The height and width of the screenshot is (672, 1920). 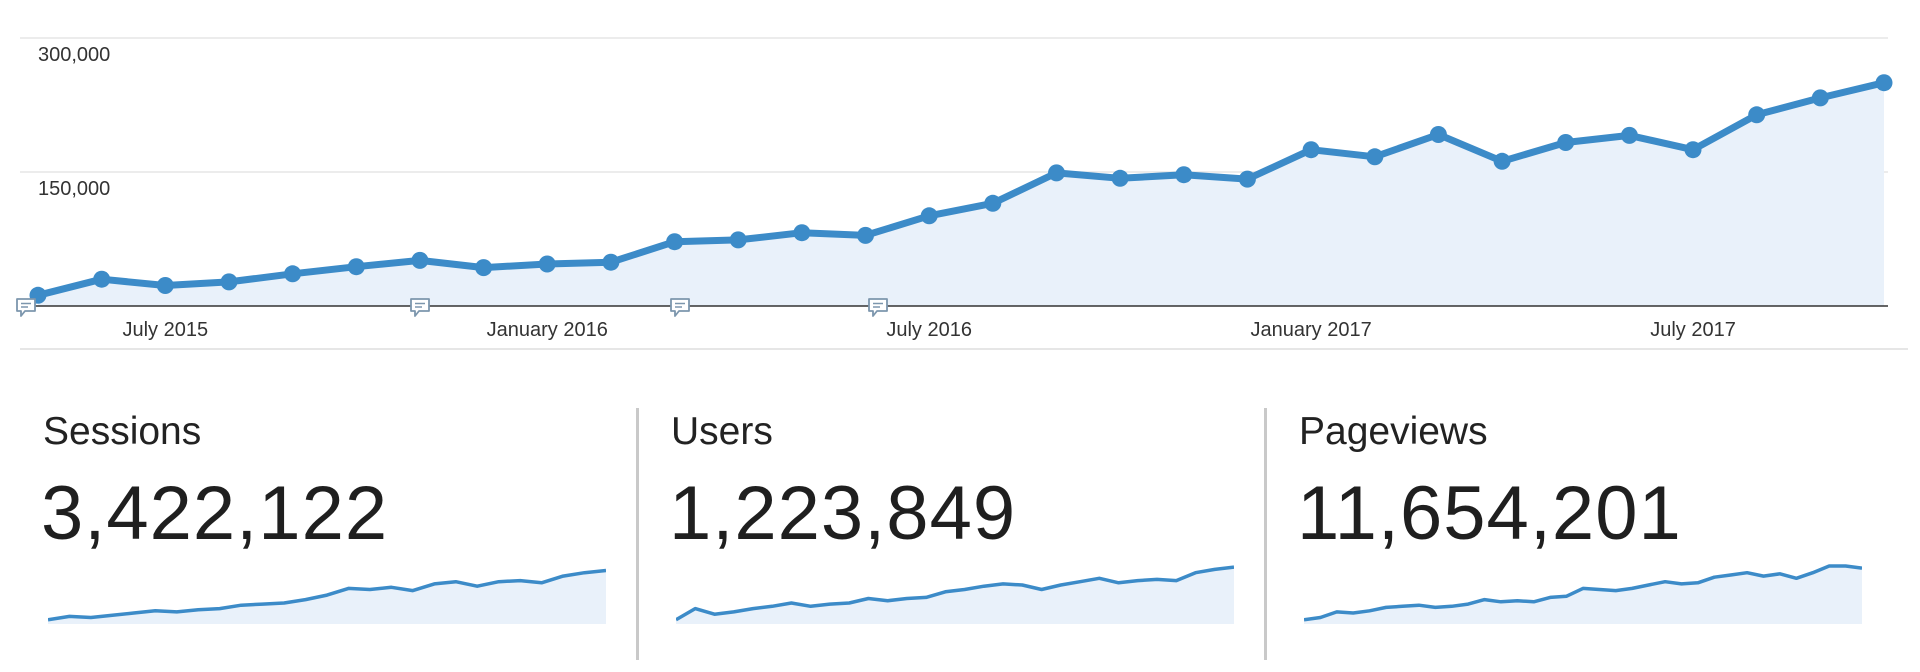 I want to click on metric-label: Users, so click(x=722, y=431).